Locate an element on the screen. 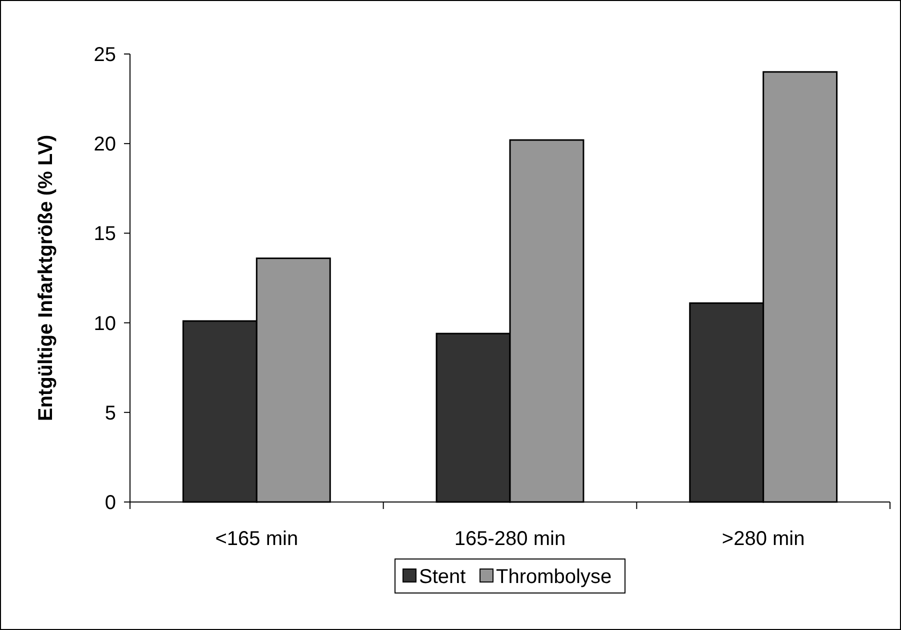 Image resolution: width=901 pixels, height=630 pixels. y-axis-title: Entgültige Infarktgröße (% LV) is located at coordinates (46, 278).